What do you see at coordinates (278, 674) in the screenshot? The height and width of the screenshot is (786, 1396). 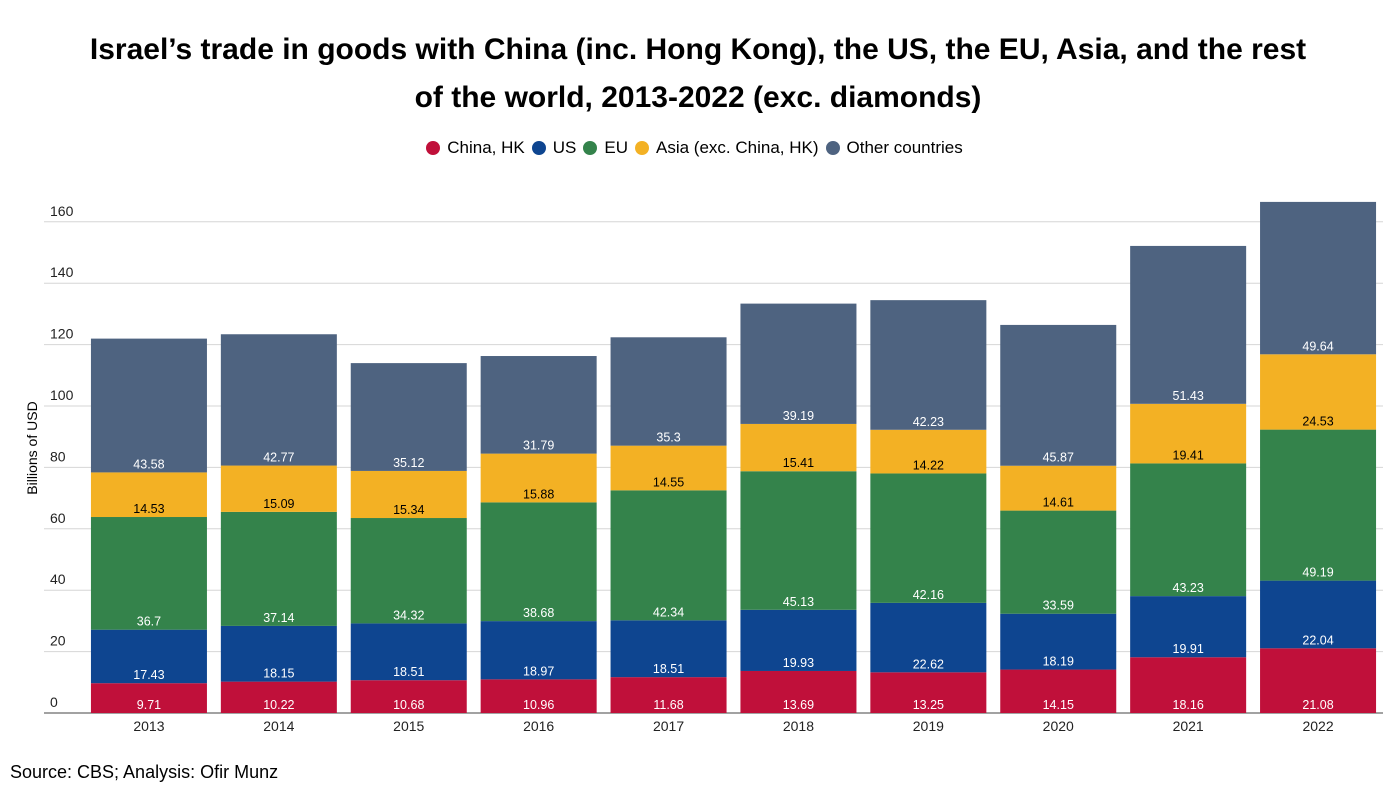 I see `data-label: 18.15` at bounding box center [278, 674].